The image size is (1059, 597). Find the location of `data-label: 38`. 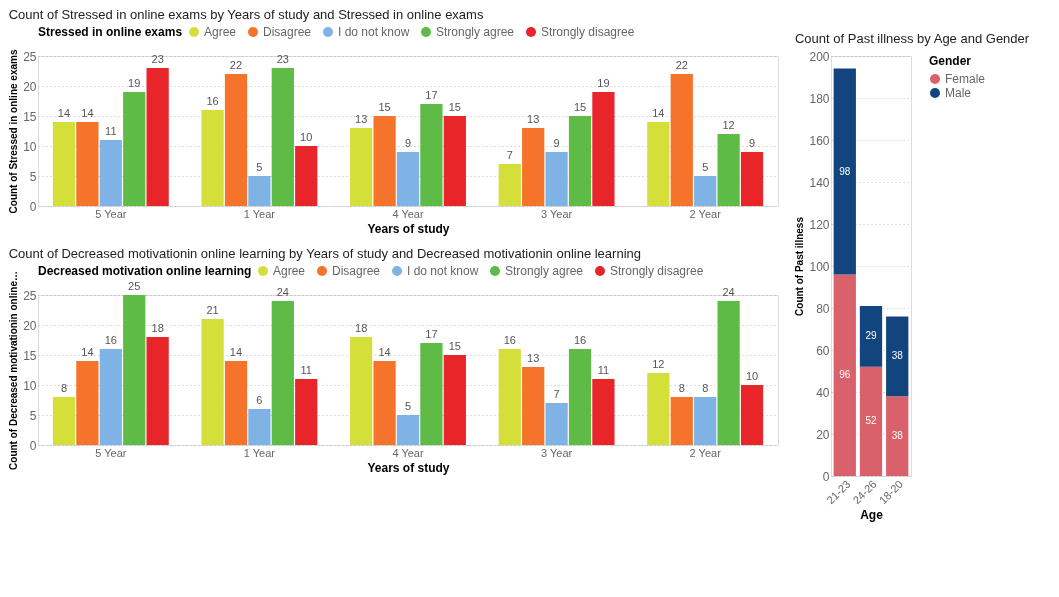

data-label: 38 is located at coordinates (897, 436).